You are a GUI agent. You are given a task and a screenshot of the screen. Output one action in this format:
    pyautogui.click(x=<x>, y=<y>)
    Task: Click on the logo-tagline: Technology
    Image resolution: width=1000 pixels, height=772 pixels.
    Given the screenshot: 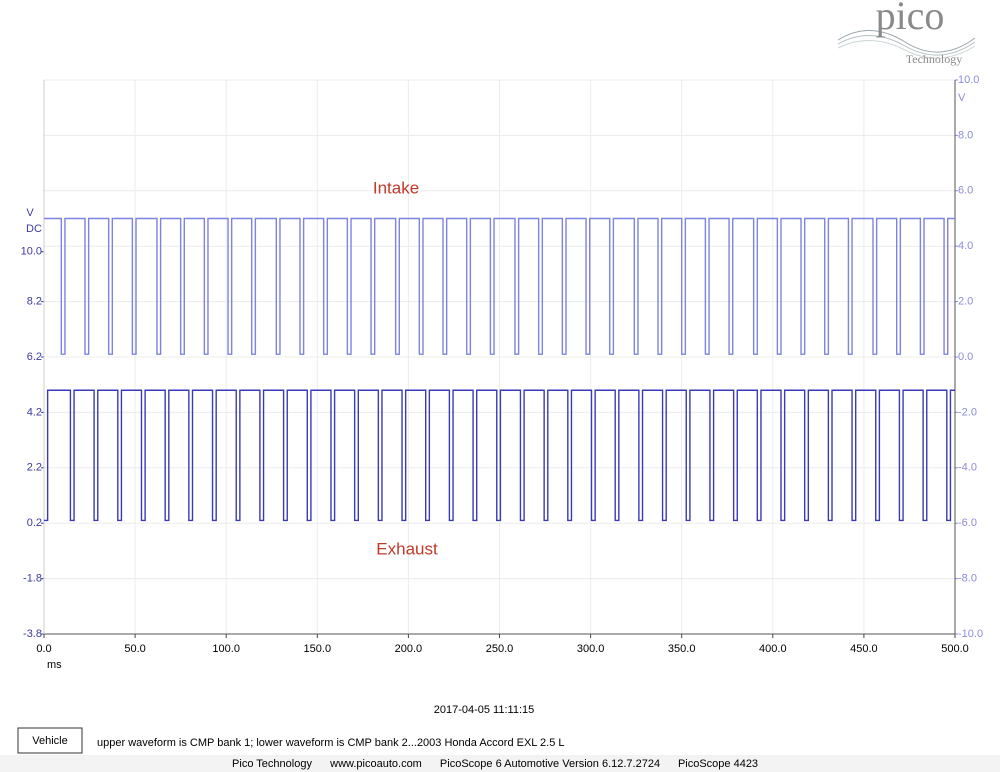 What is the action you would take?
    pyautogui.click(x=934, y=59)
    